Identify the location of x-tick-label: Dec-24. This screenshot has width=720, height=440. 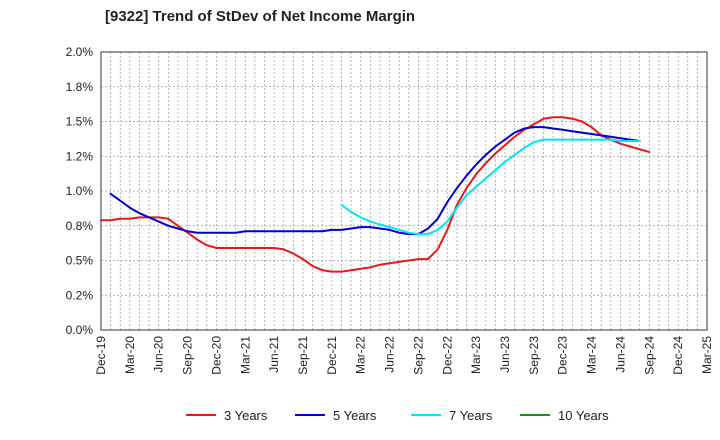
(678, 355).